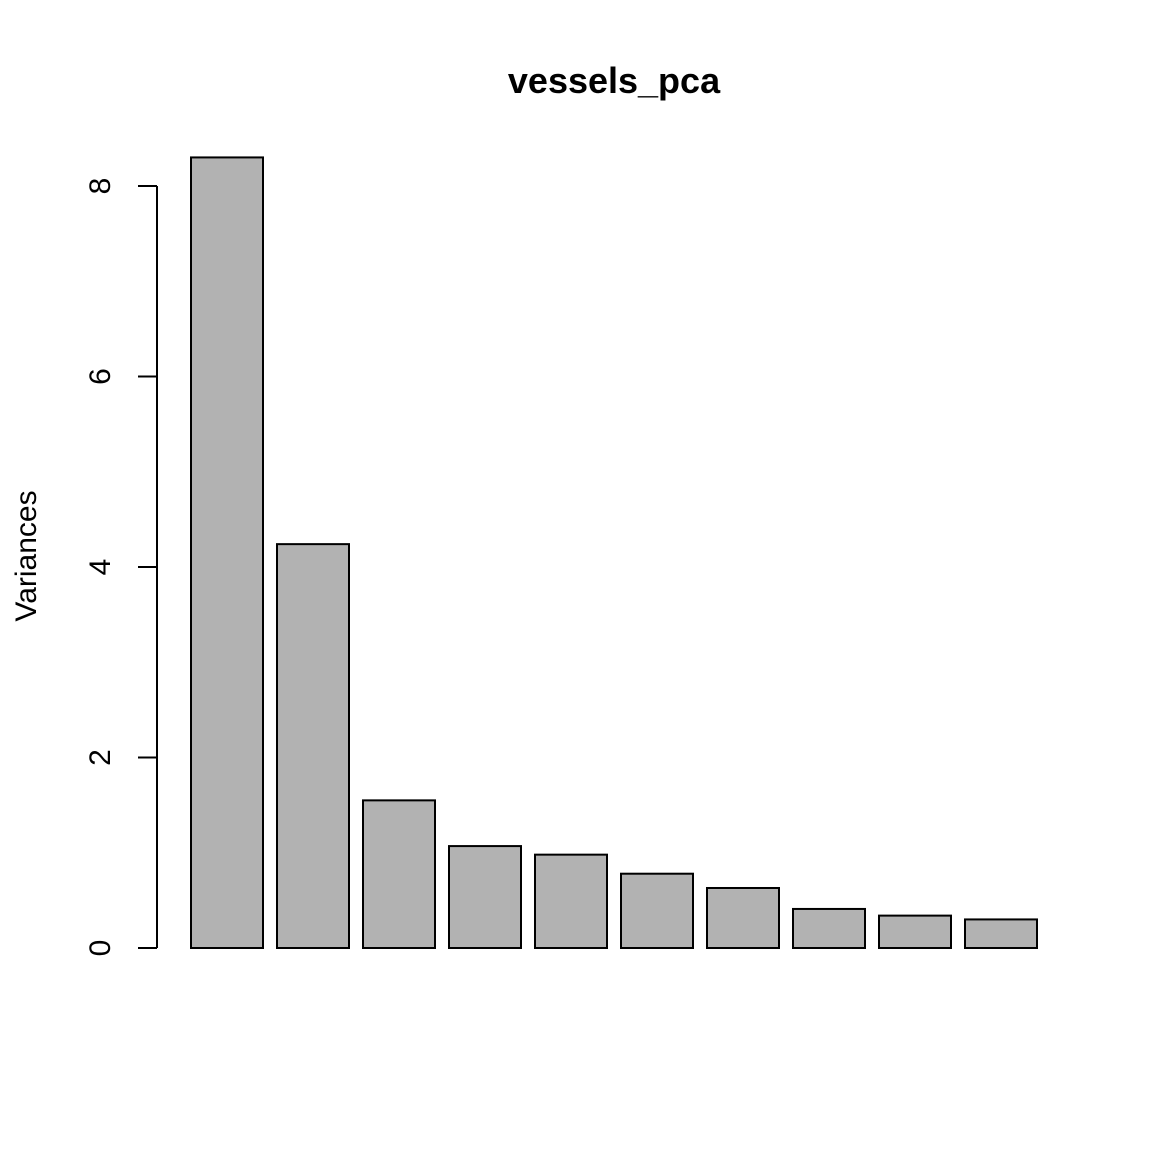 This screenshot has height=1152, width=1152. What do you see at coordinates (100, 376) in the screenshot?
I see `y-tick-label: 6` at bounding box center [100, 376].